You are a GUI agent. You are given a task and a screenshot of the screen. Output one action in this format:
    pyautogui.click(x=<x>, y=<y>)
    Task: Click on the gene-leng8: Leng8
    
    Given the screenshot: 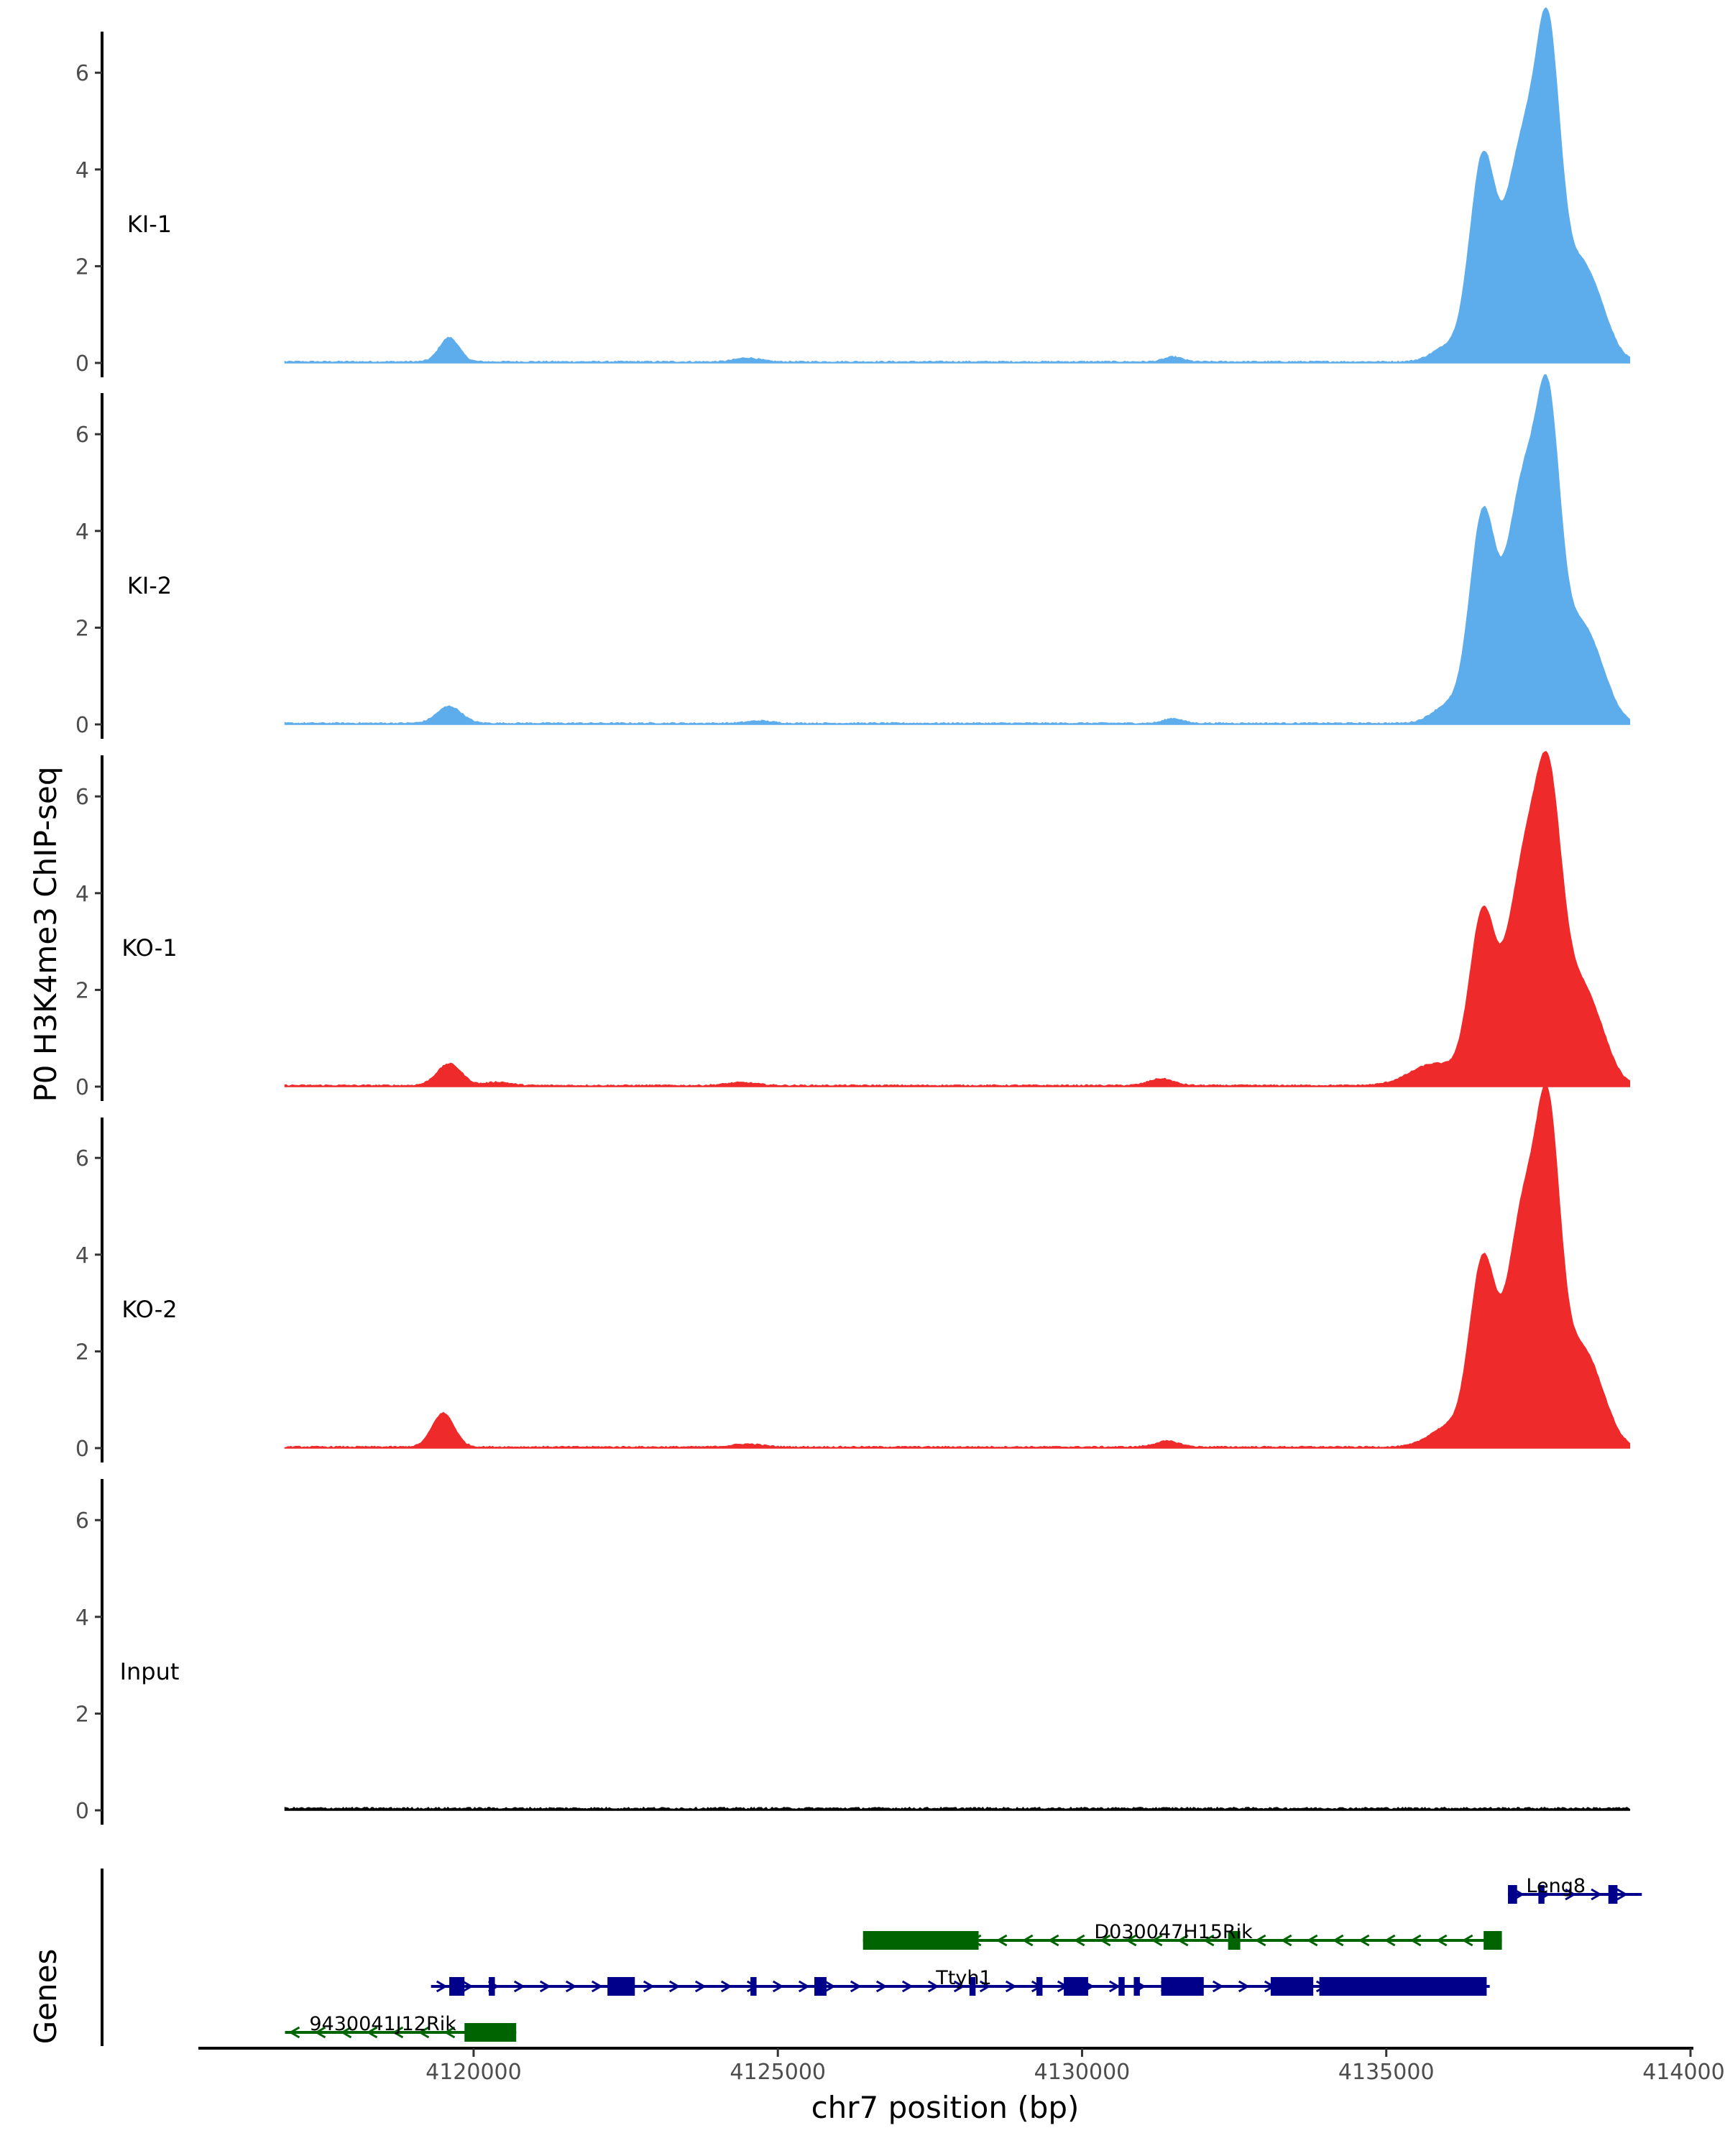 What is the action you would take?
    pyautogui.click(x=1575, y=1890)
    